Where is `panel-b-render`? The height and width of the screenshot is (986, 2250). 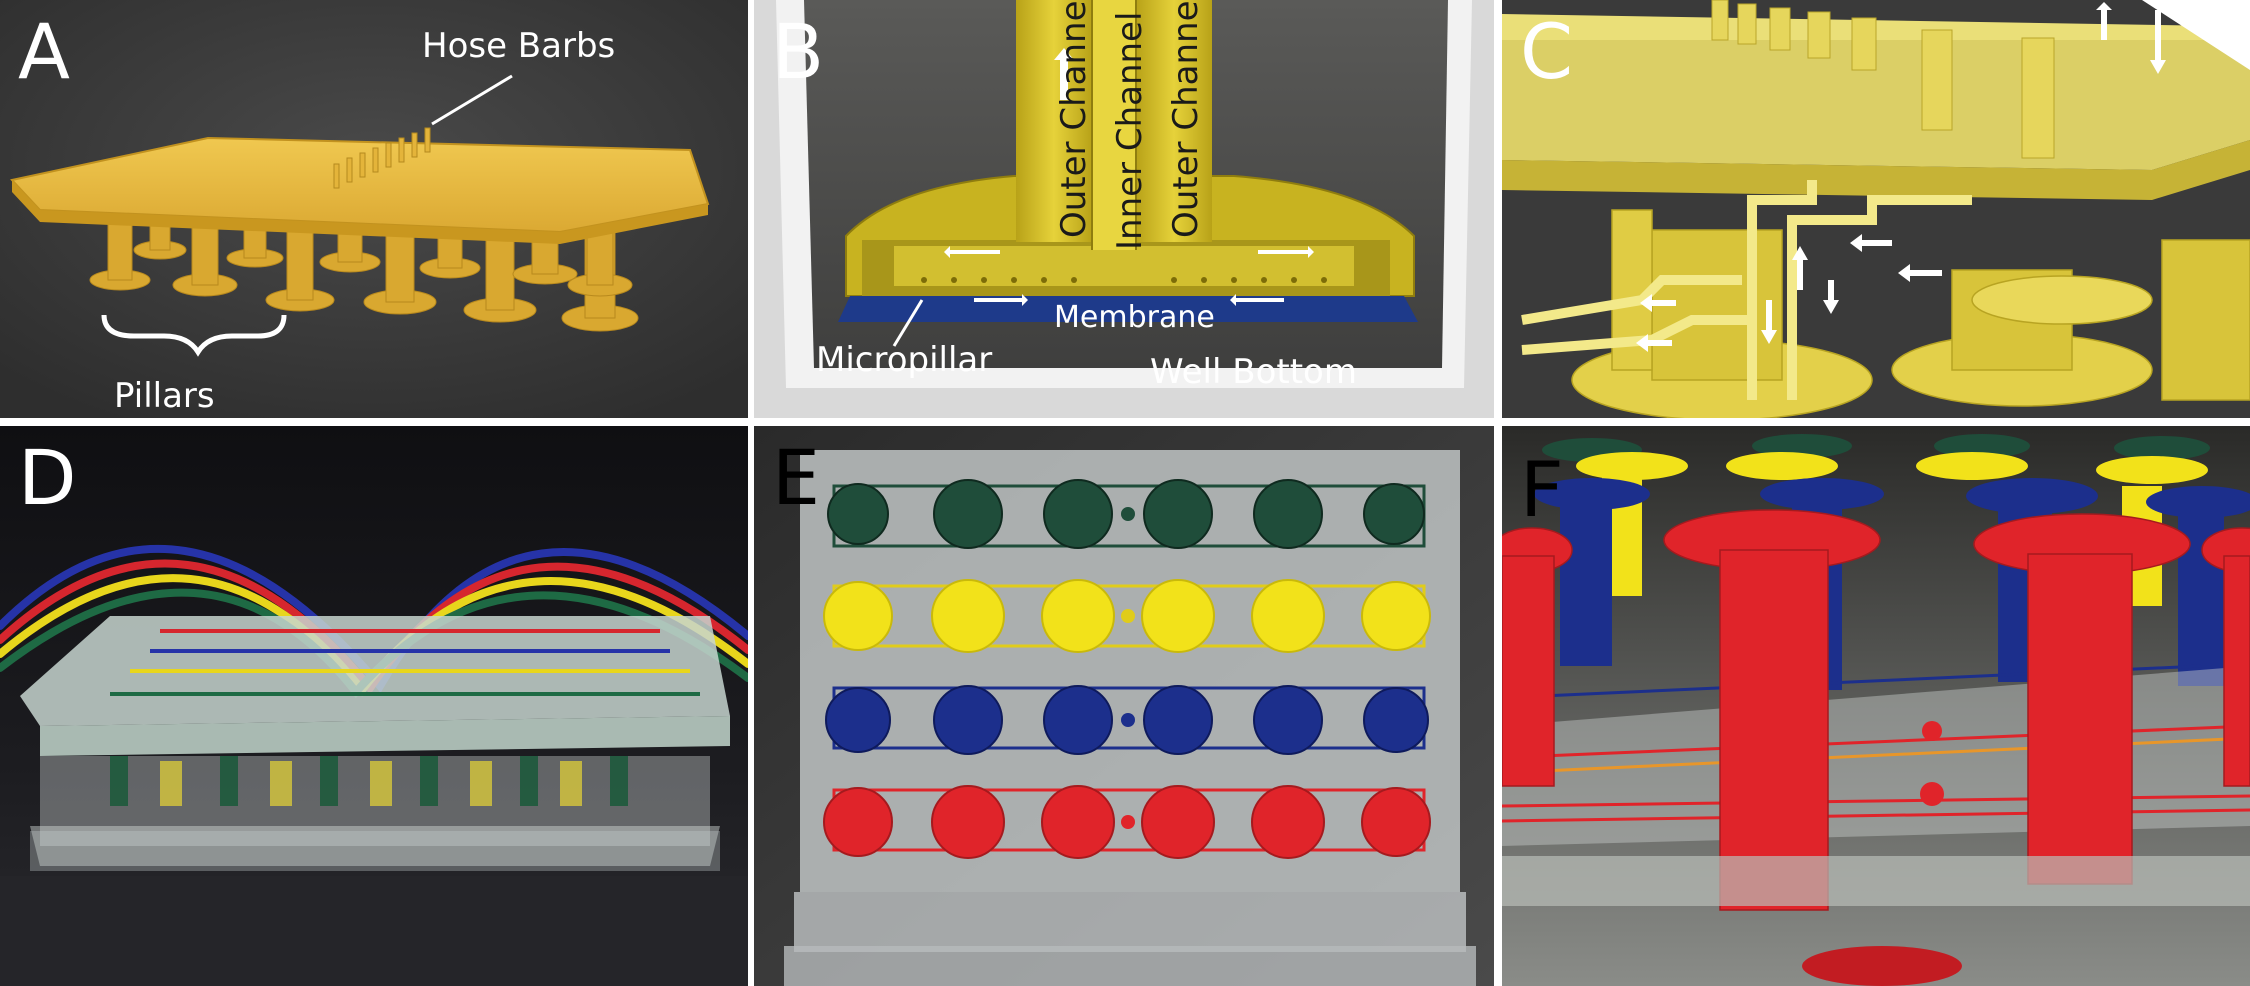 panel-b-render is located at coordinates (1124, 209).